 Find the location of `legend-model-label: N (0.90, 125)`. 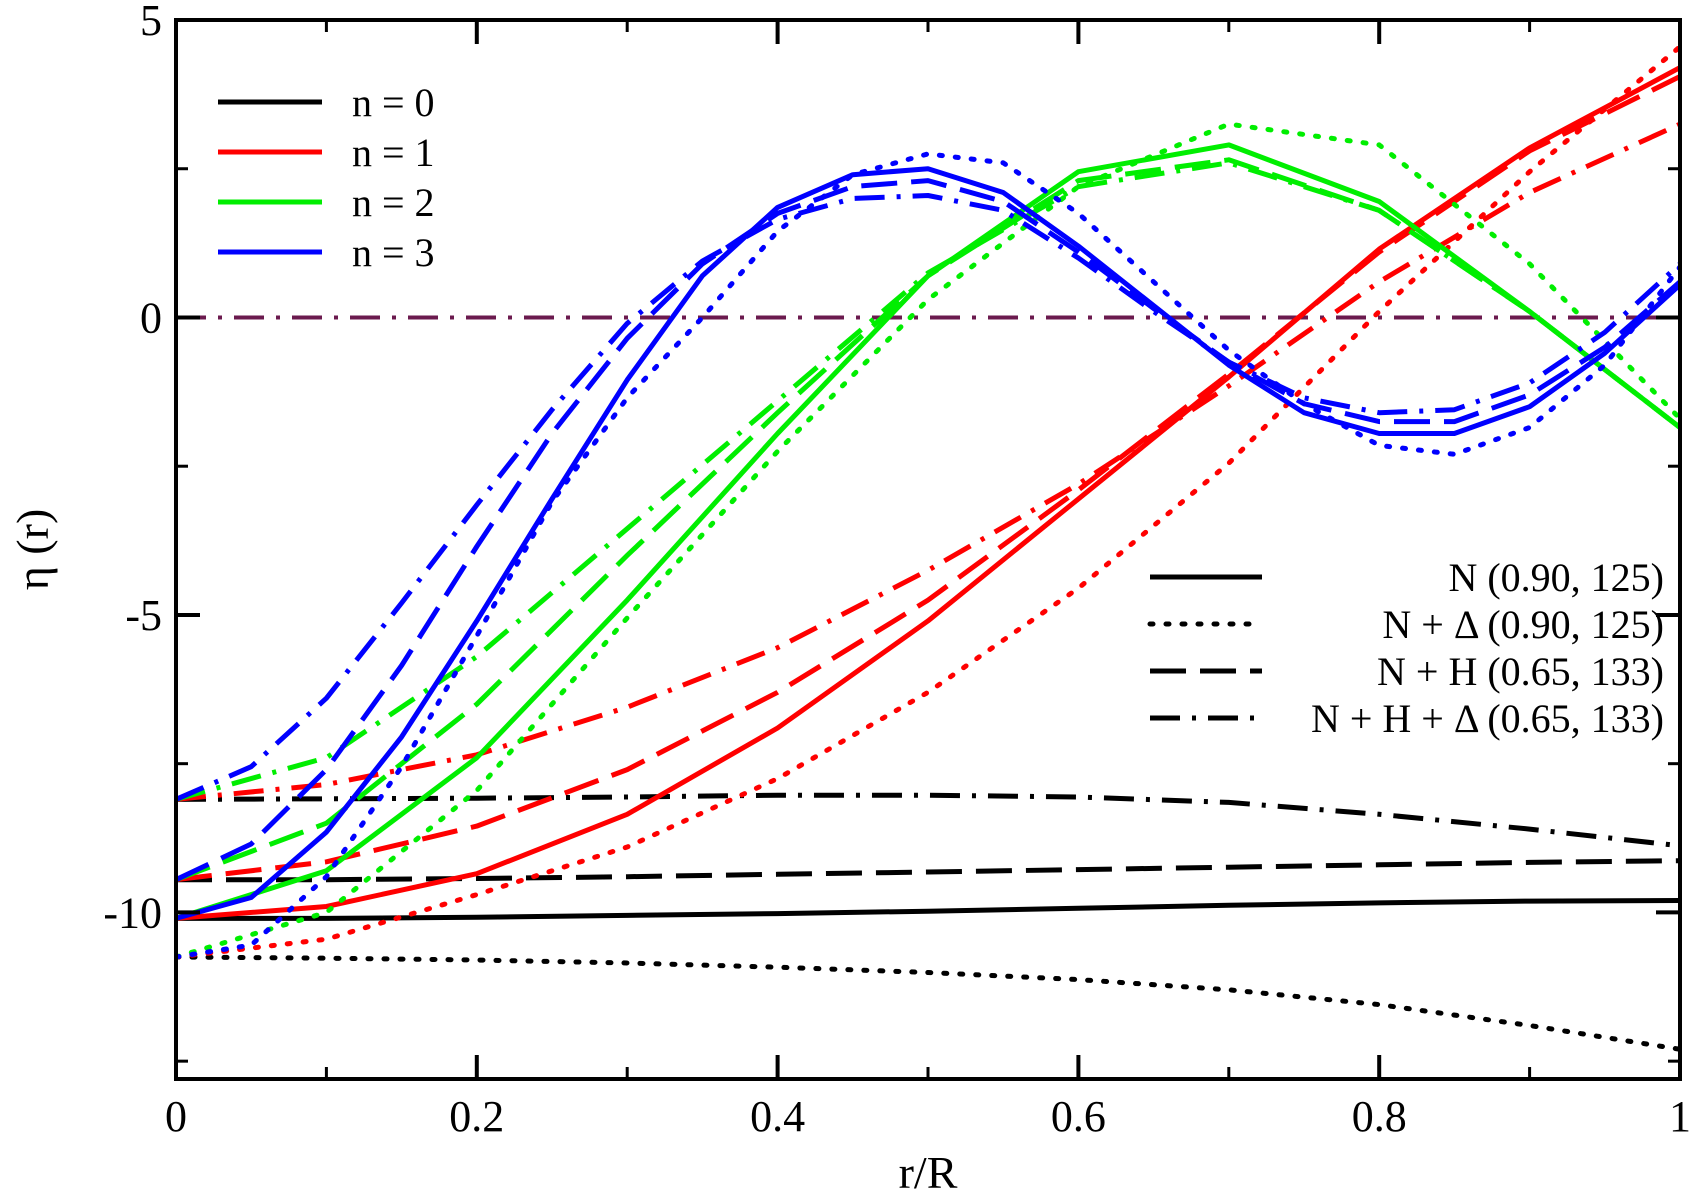

legend-model-label: N (0.90, 125) is located at coordinates (1556, 577).